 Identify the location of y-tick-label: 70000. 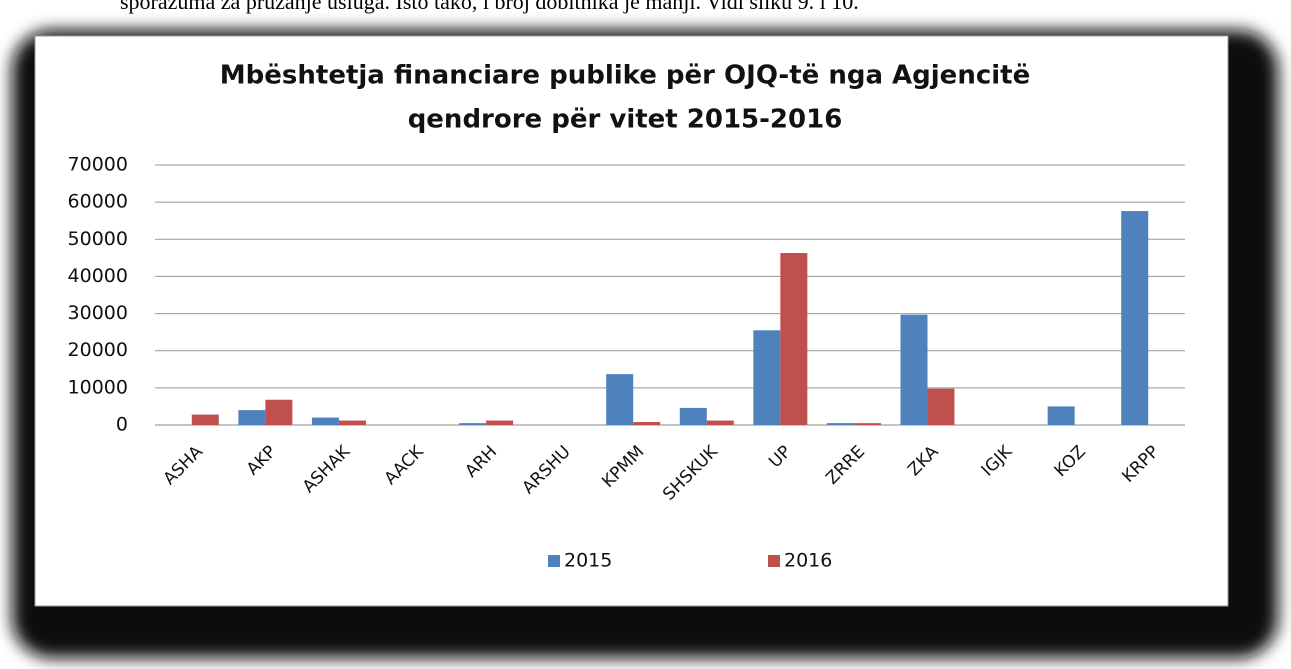
(98, 165).